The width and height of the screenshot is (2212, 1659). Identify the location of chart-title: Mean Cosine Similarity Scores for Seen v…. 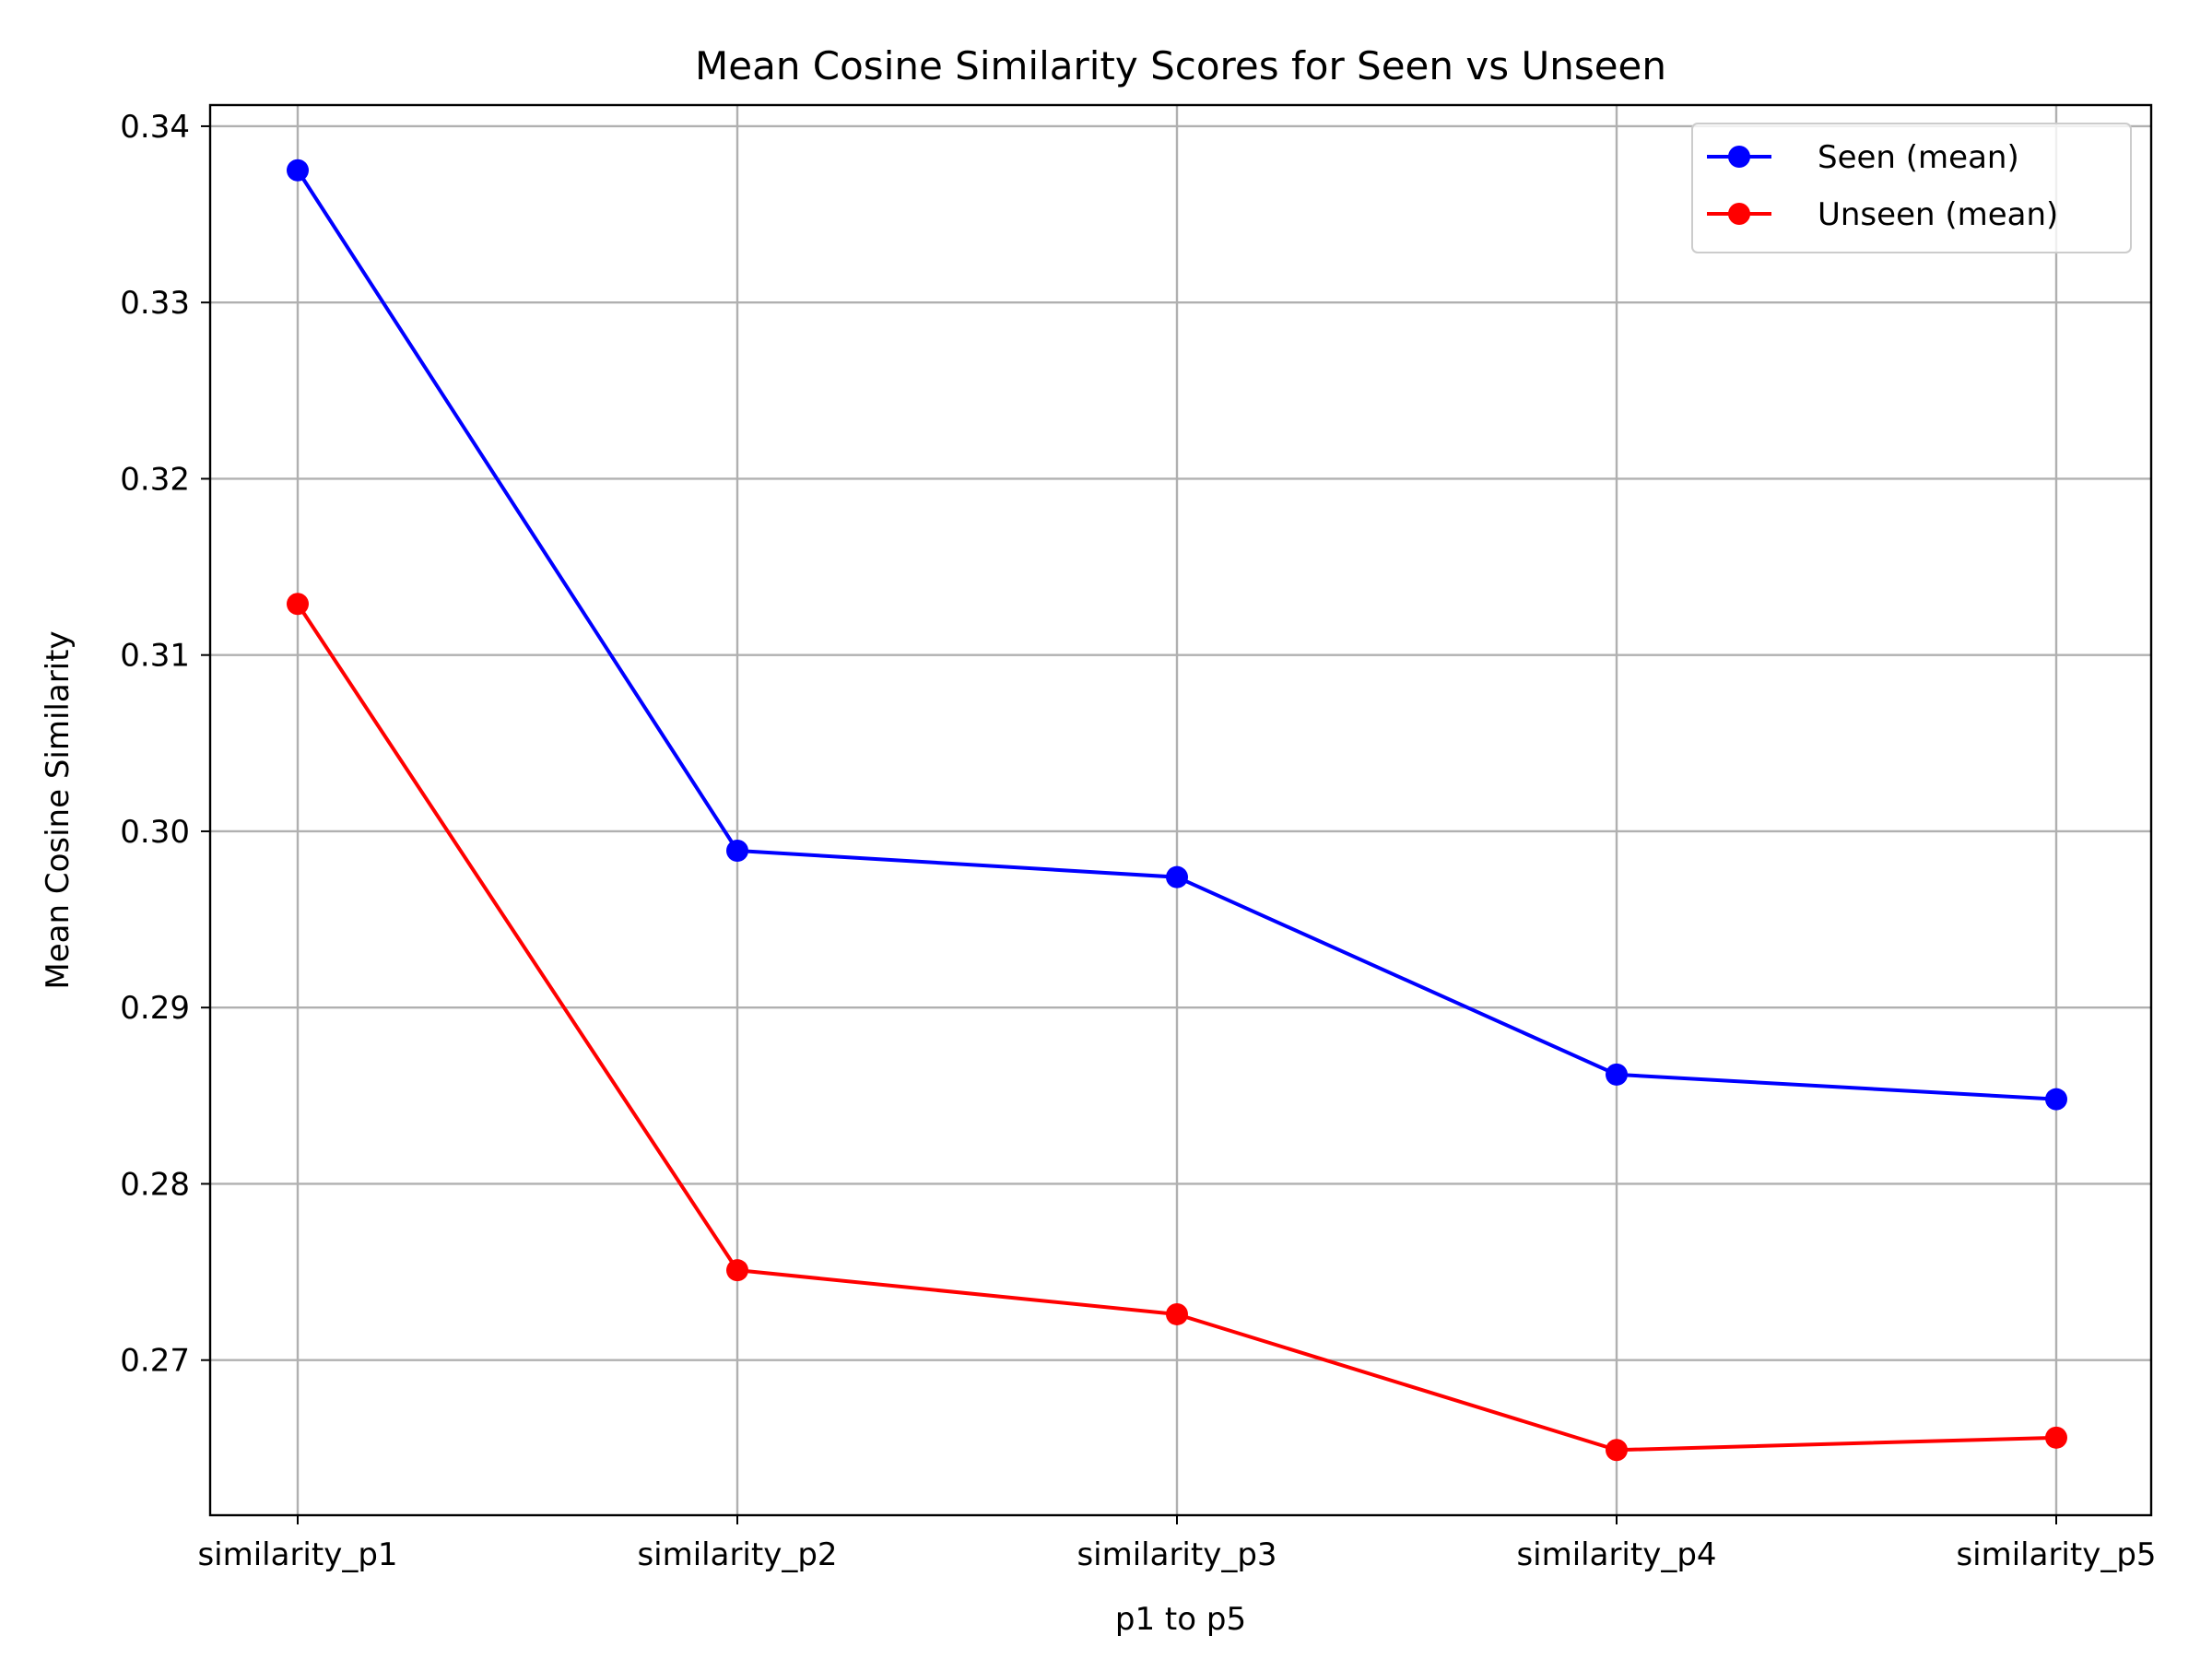
(1180, 65).